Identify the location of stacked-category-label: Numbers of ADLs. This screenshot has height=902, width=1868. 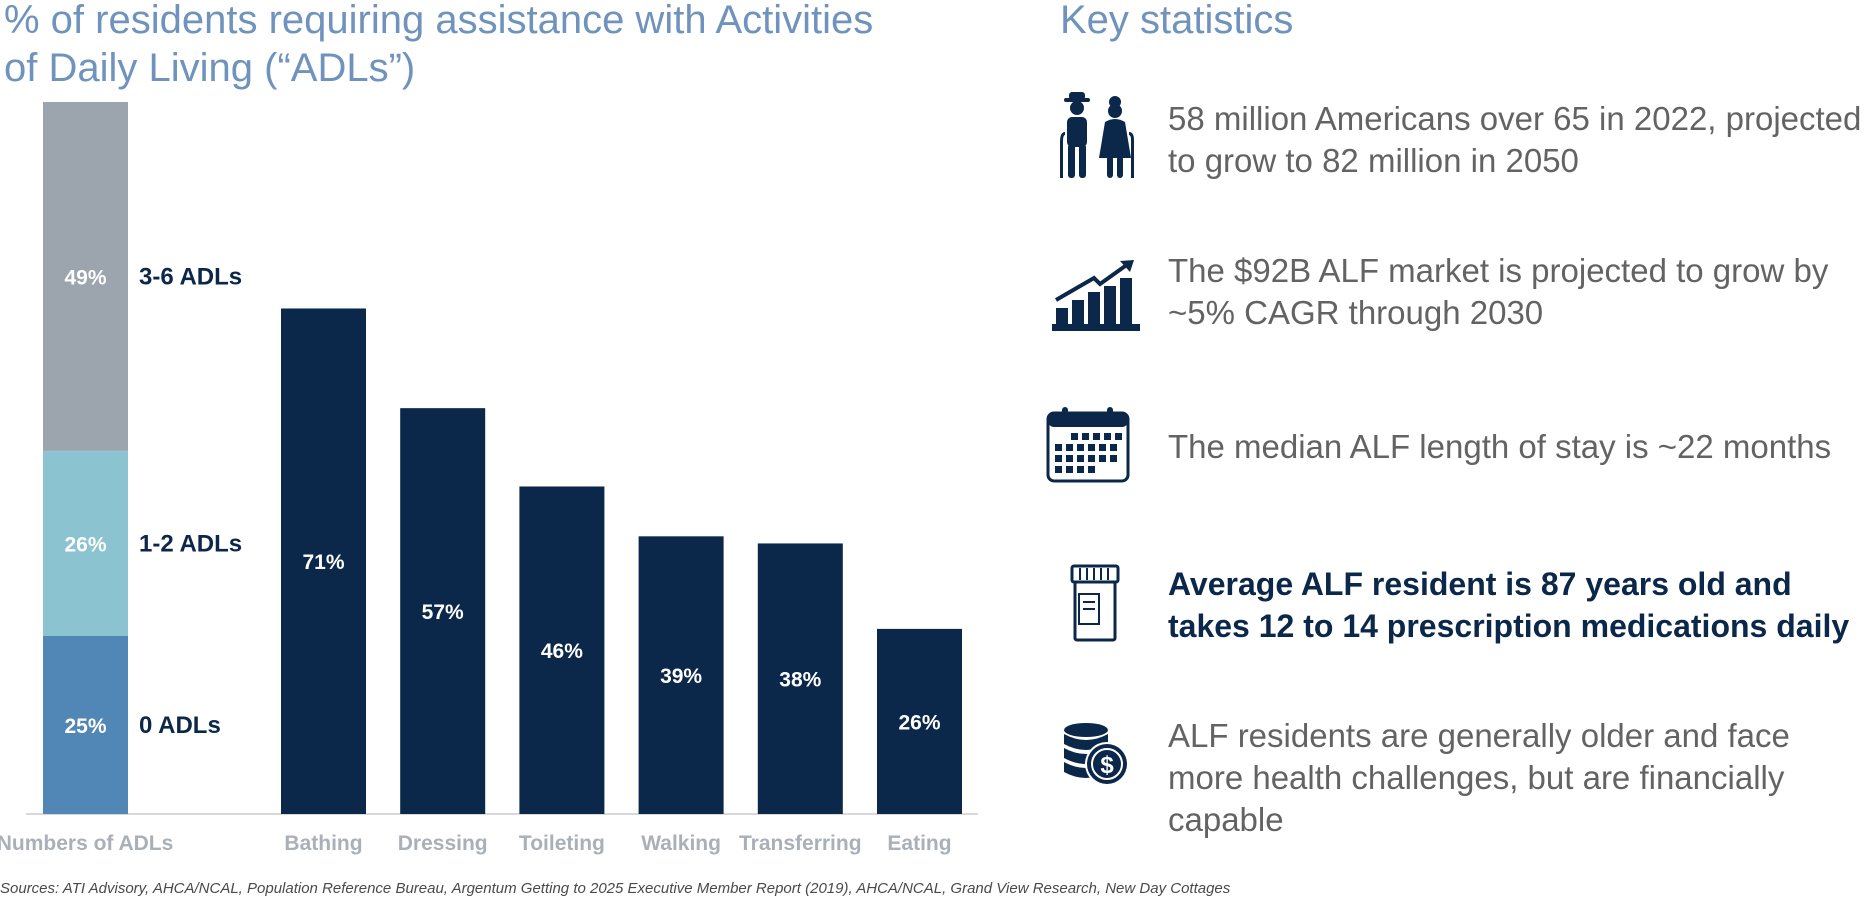
(86, 843).